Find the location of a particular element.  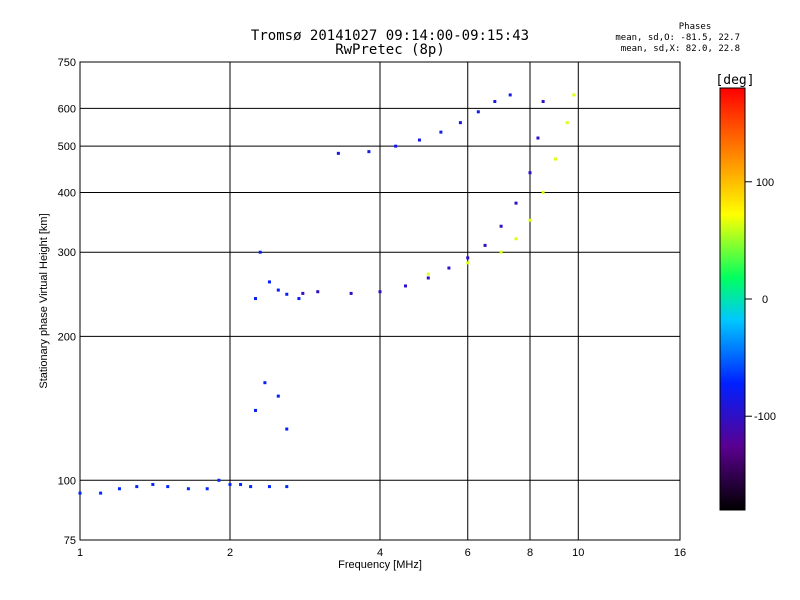

colorbar-tick-label: 100 is located at coordinates (765, 183).